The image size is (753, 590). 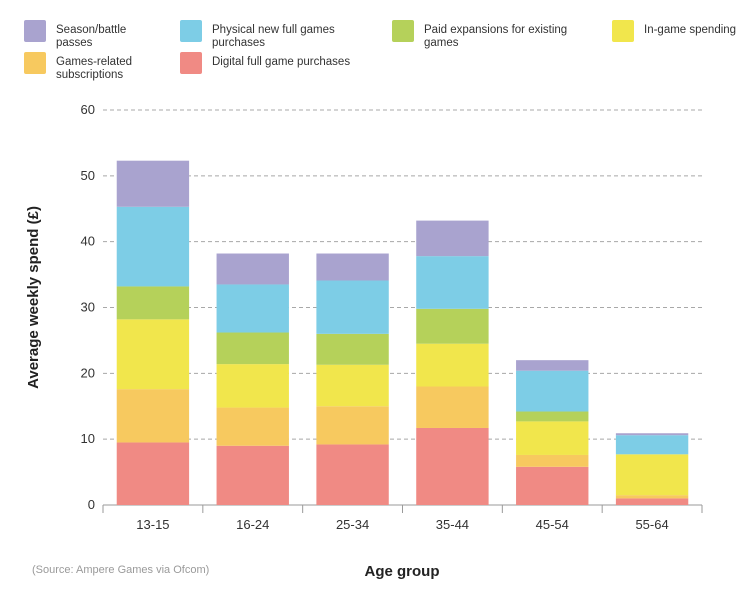 I want to click on bar-45-54-season-battle-passes, so click(x=552, y=365).